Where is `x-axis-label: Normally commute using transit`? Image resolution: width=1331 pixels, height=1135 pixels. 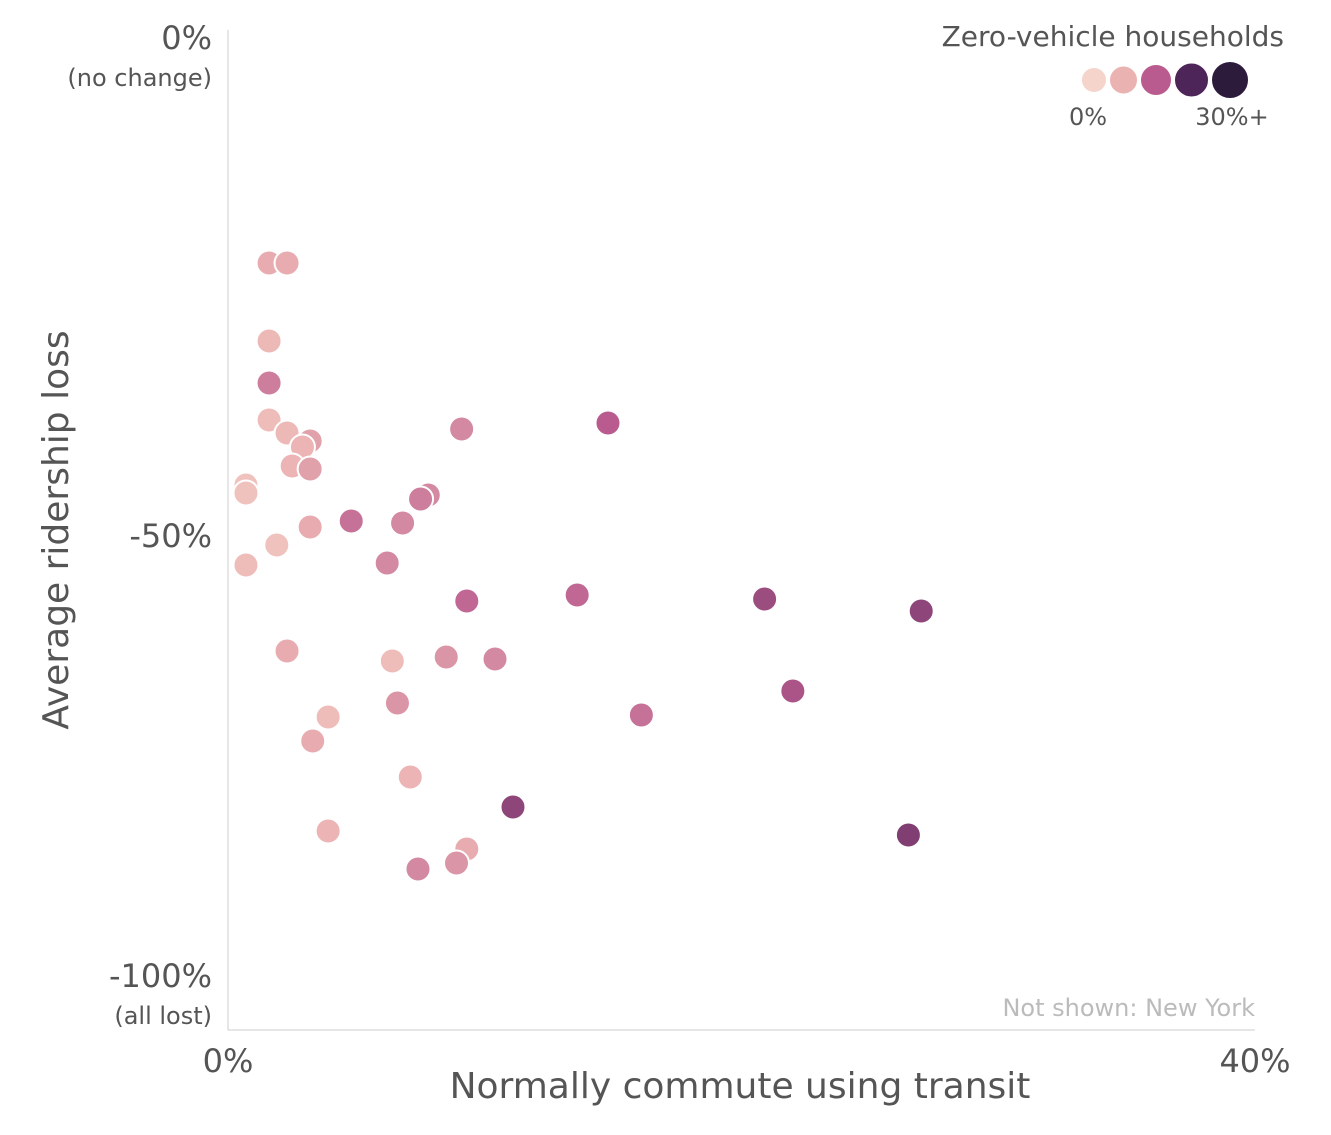 x-axis-label: Normally commute using transit is located at coordinates (740, 1086).